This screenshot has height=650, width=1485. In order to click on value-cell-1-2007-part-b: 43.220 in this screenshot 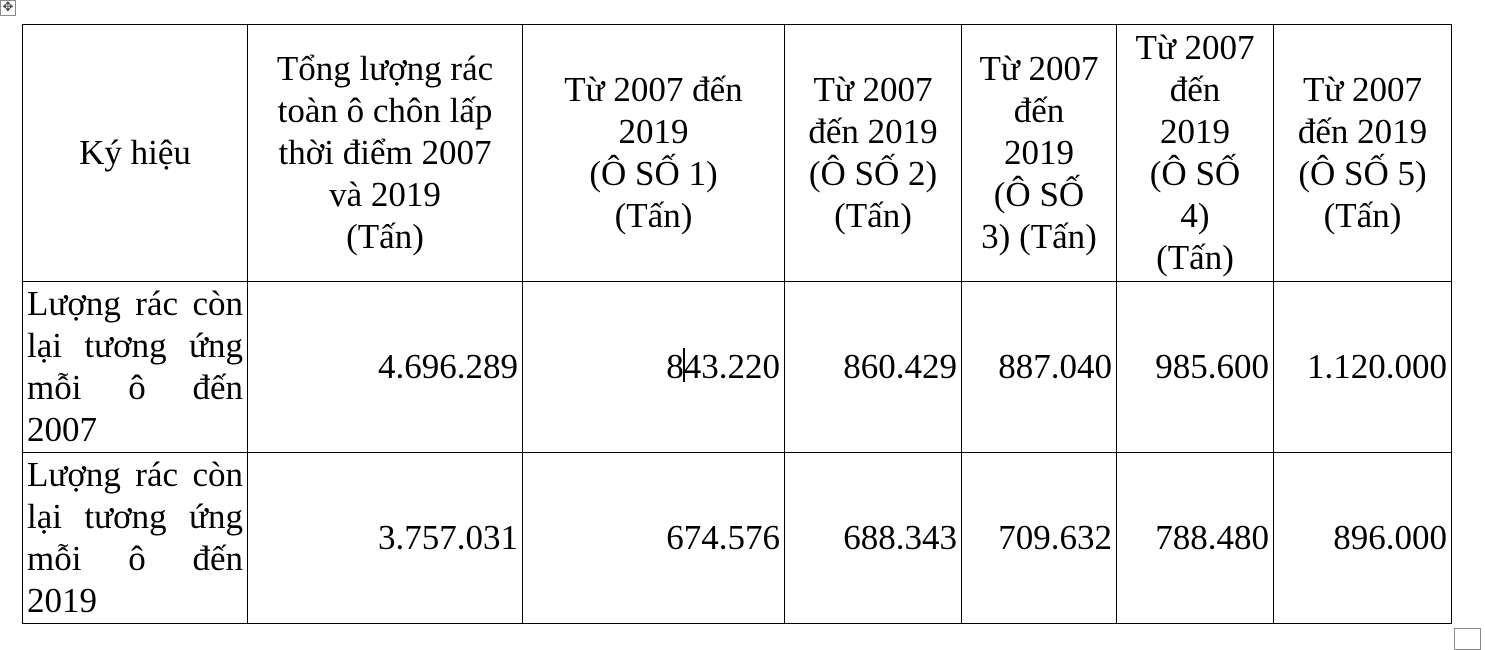, I will do `click(731, 366)`.